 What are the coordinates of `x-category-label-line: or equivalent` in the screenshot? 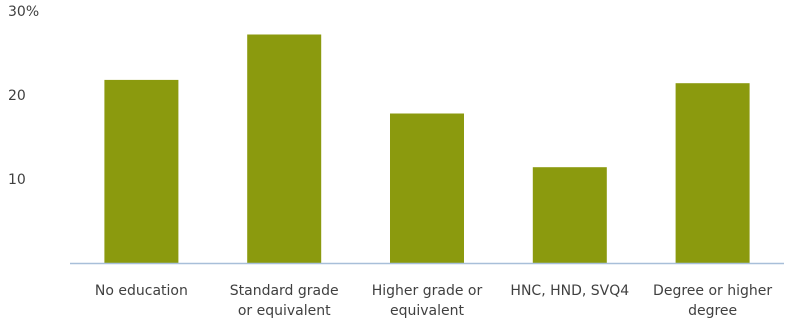 It's located at (284, 311).